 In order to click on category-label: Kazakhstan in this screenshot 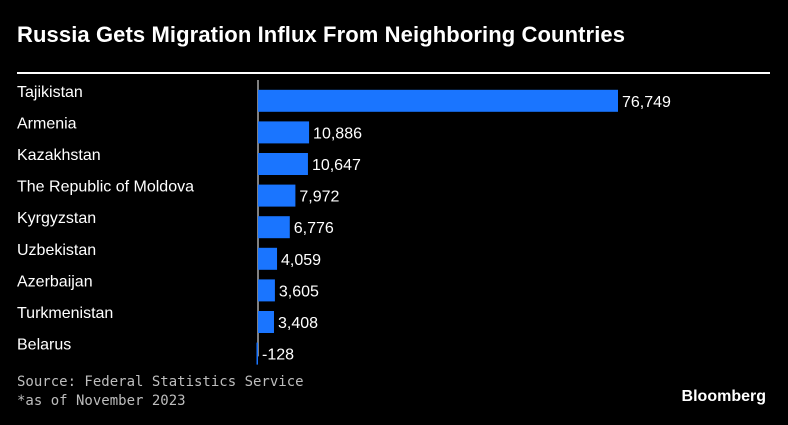, I will do `click(59, 155)`.